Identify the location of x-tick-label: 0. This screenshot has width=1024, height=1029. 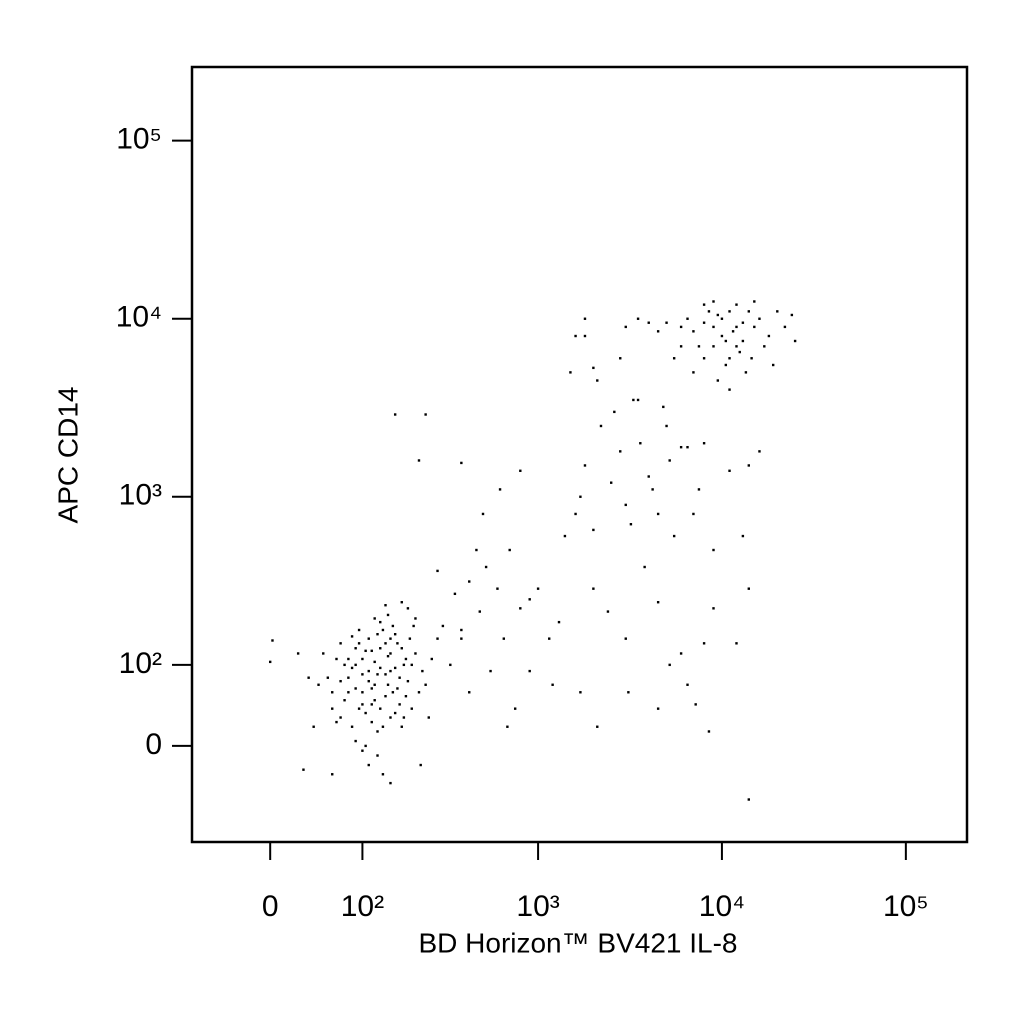
(270, 906).